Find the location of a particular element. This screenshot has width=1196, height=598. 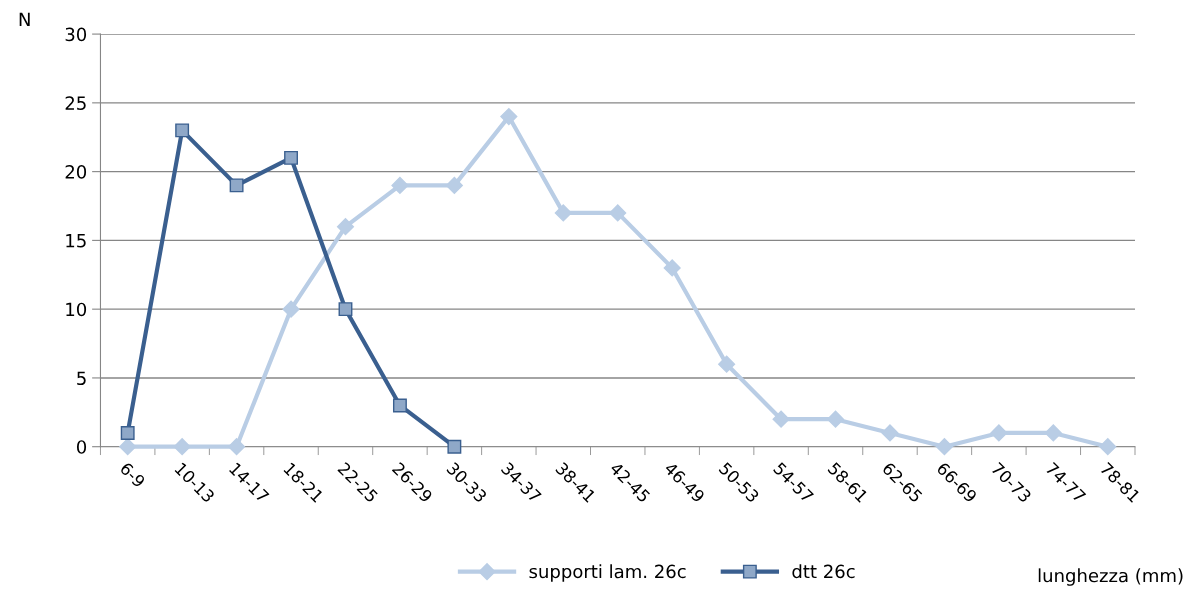

legend-label: supporti lam. 26c is located at coordinates (607, 573).